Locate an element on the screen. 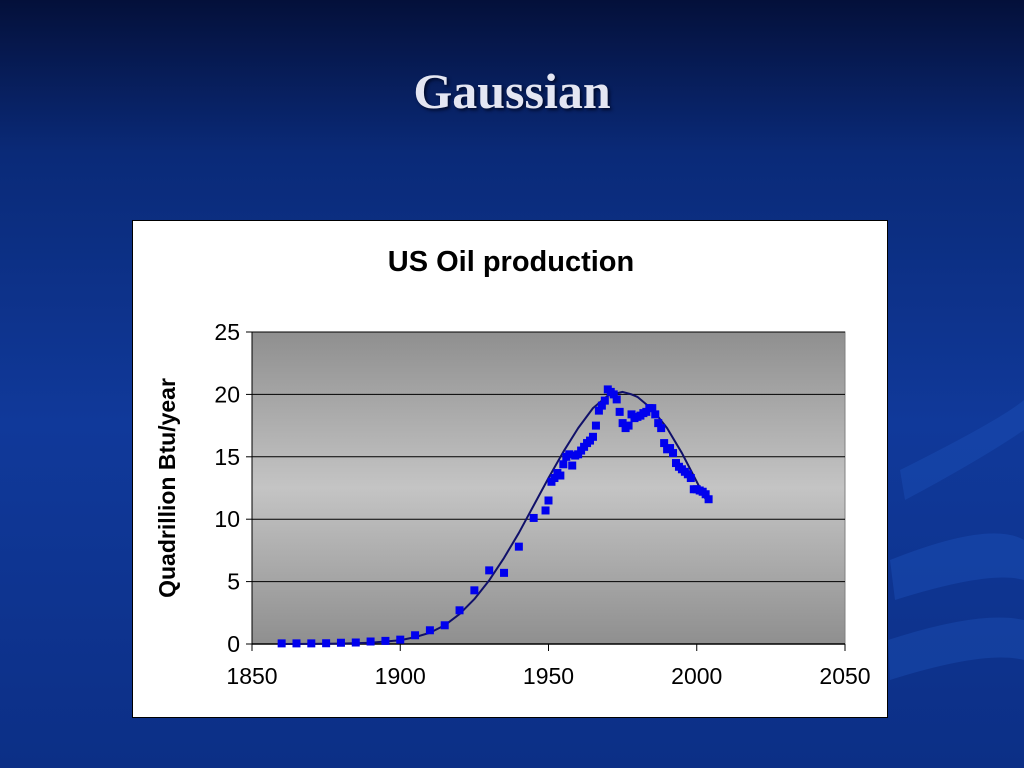  x-tick-label: 1850 is located at coordinates (251, 676).